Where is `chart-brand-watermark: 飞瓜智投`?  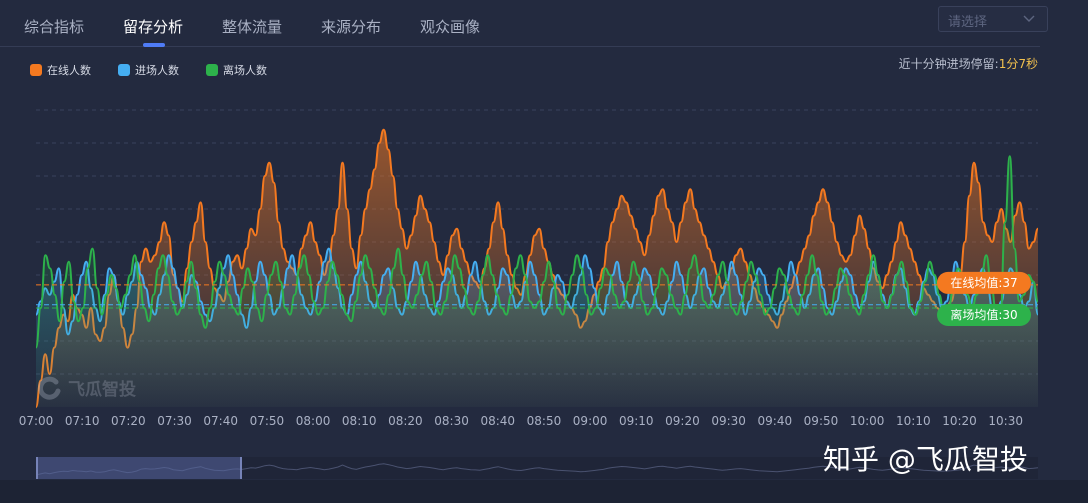
chart-brand-watermark: 飞瓜智投 is located at coordinates (86, 388).